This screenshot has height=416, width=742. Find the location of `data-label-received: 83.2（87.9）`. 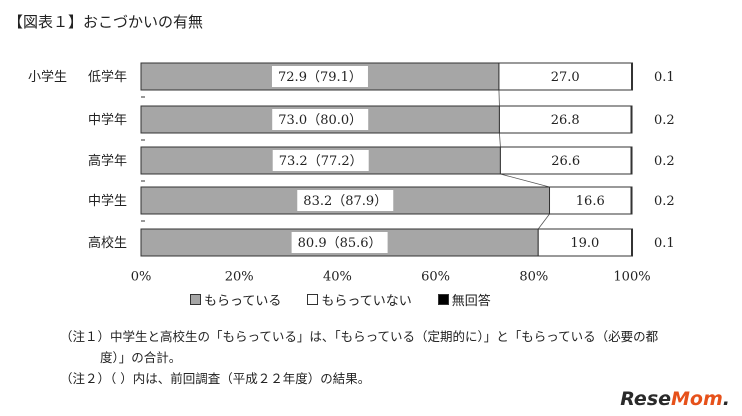

data-label-received: 83.2（87.9） is located at coordinates (345, 201).